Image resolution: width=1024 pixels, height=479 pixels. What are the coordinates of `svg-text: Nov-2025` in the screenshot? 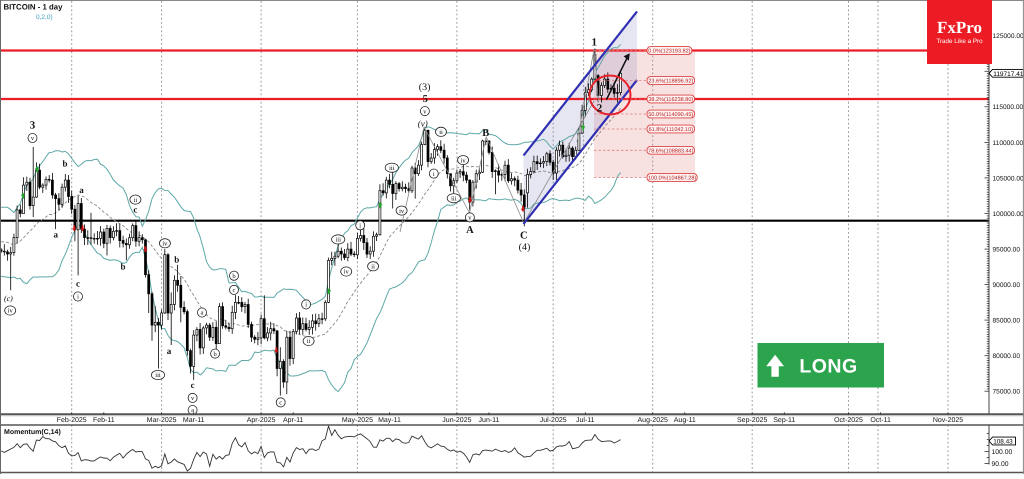 It's located at (948, 420).